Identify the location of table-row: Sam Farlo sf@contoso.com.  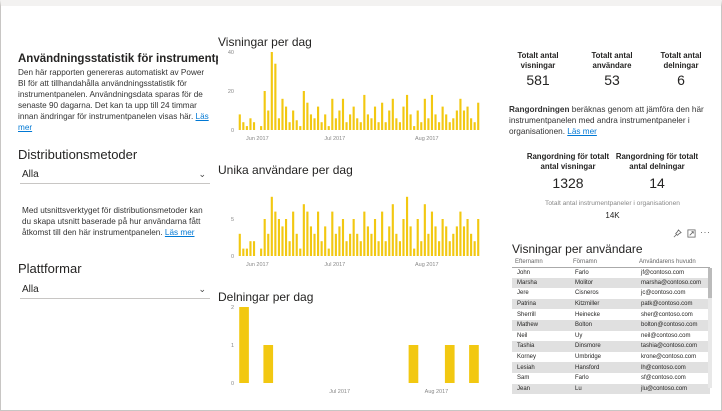
(611, 378).